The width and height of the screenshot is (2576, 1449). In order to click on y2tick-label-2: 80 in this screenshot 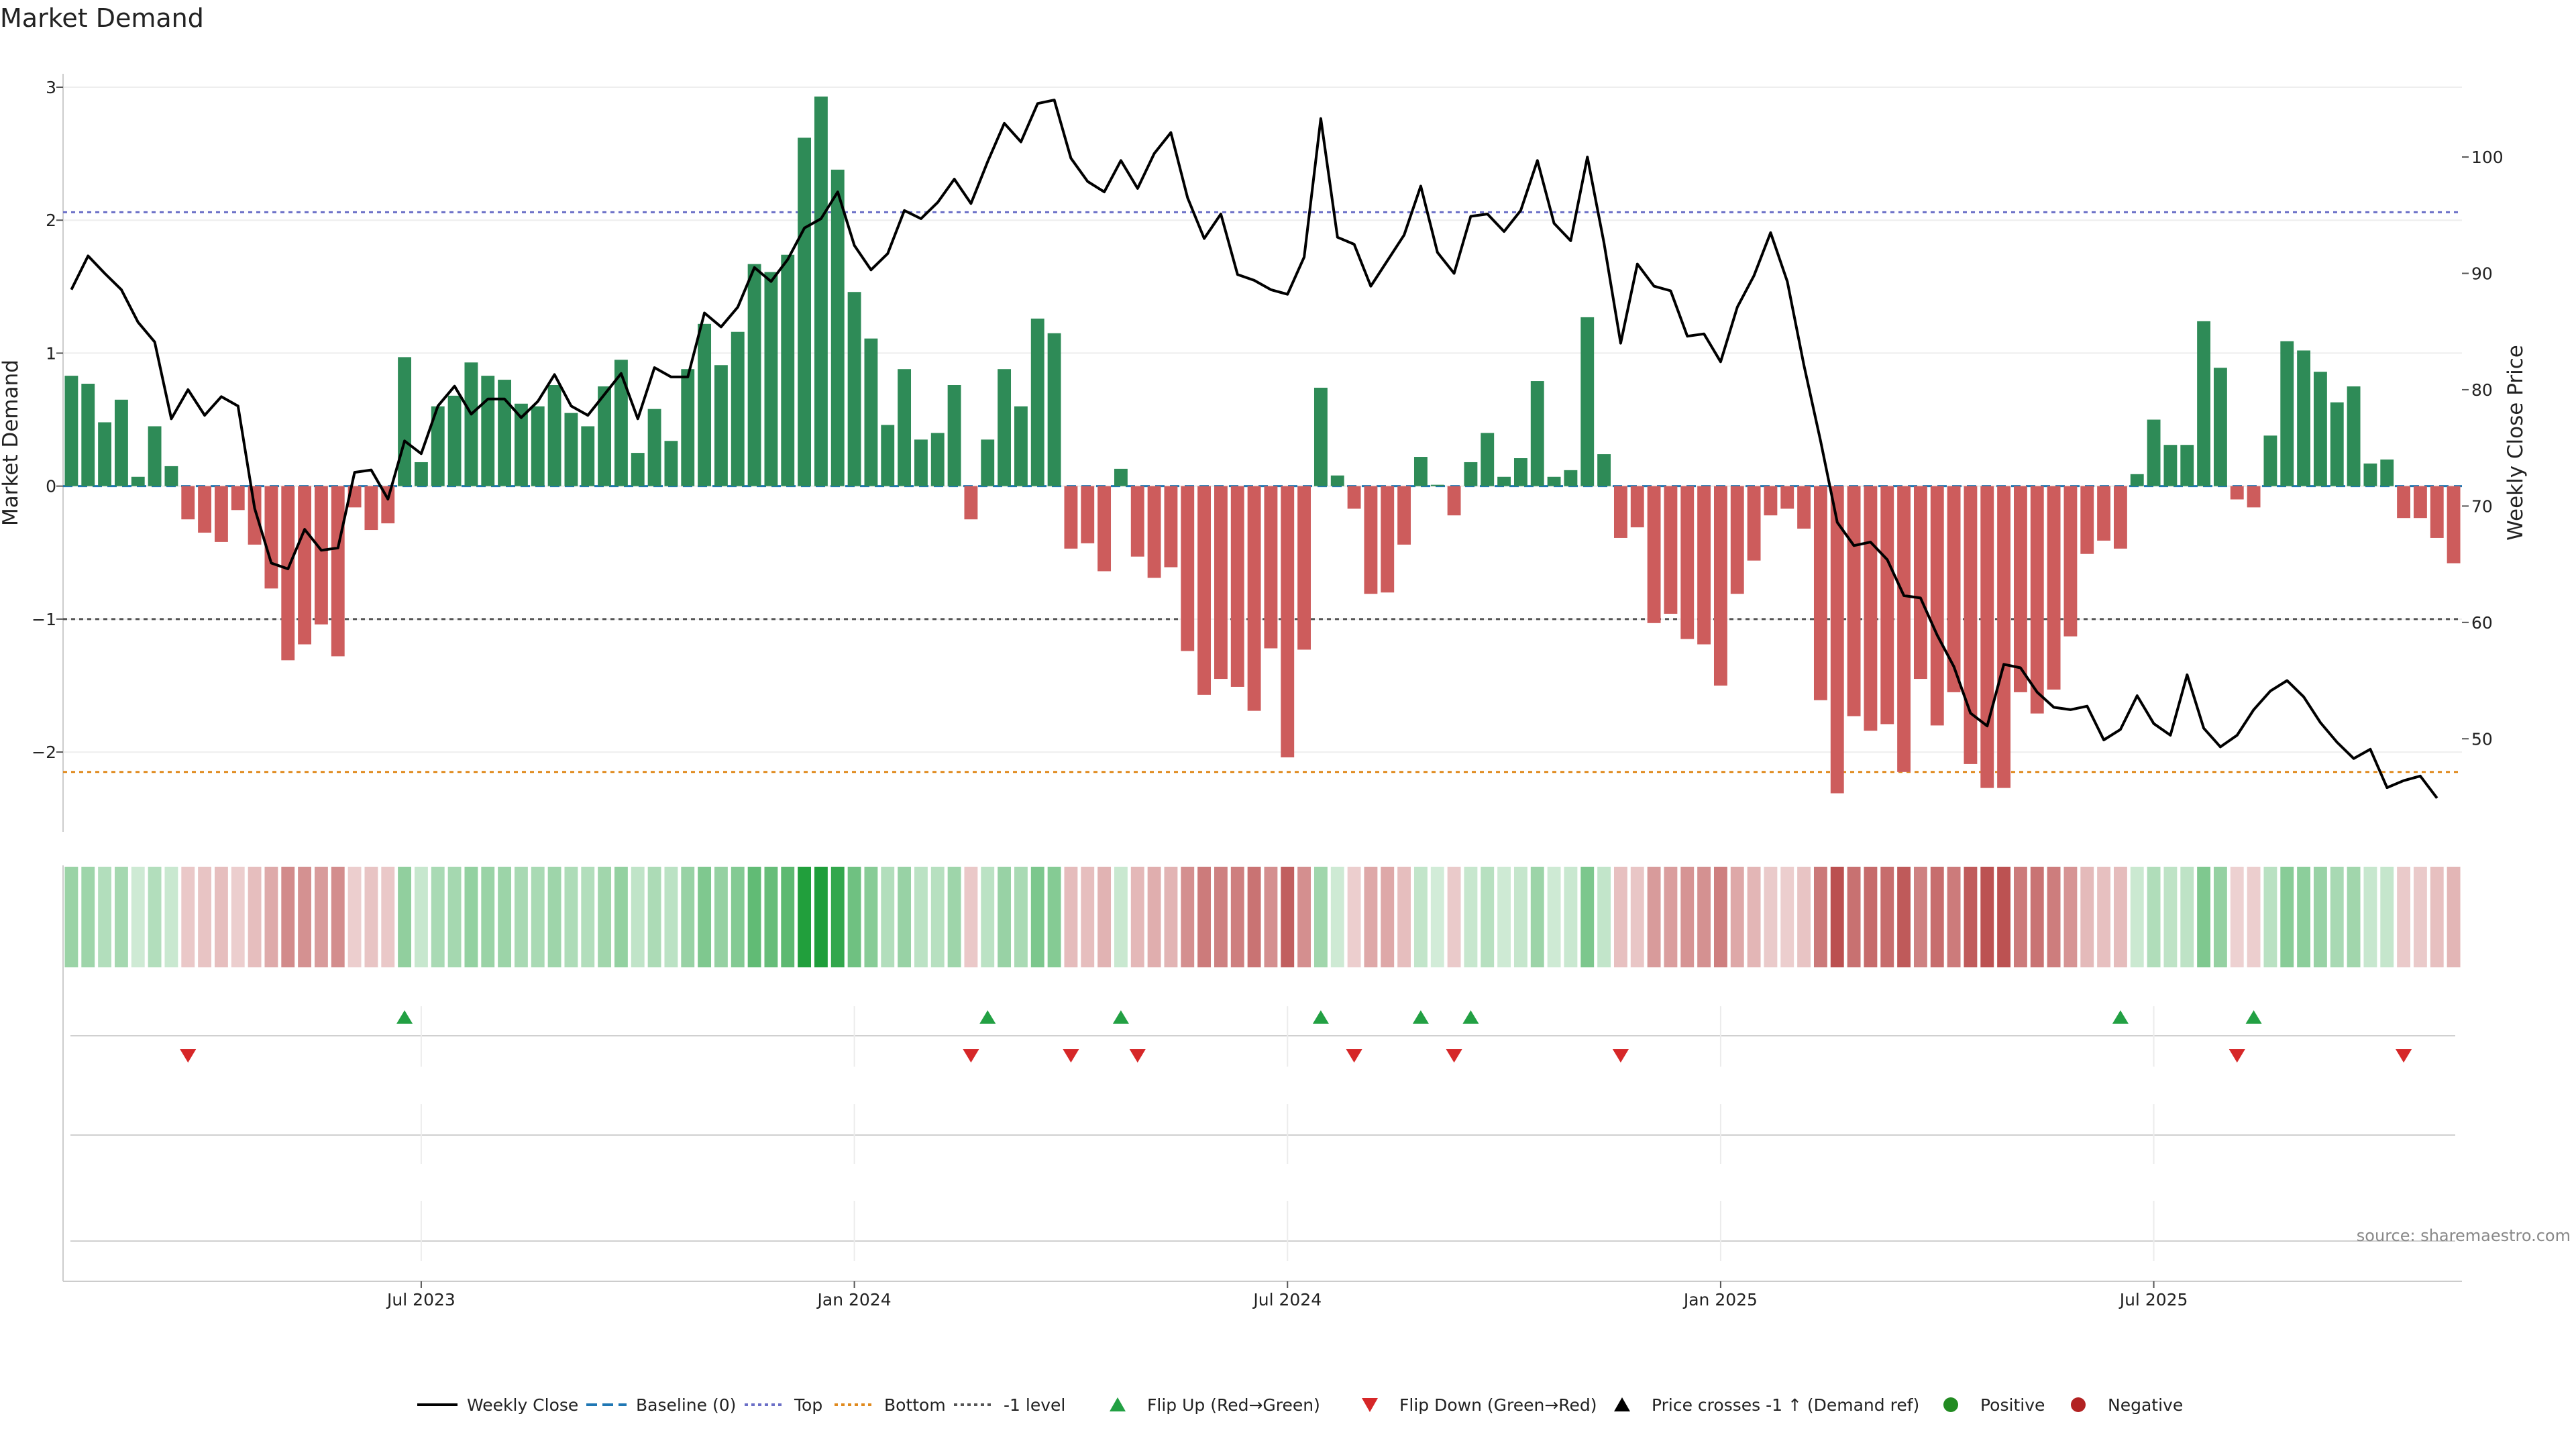, I will do `click(2482, 390)`.